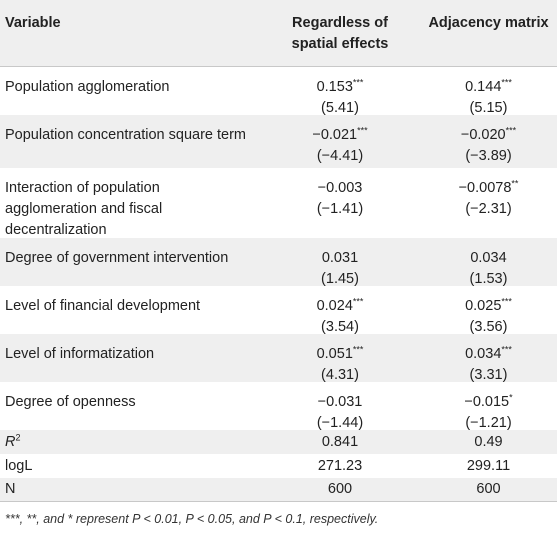 The height and width of the screenshot is (544, 557). What do you see at coordinates (70, 402) in the screenshot?
I see `row-variable-line: Degree of openness` at bounding box center [70, 402].